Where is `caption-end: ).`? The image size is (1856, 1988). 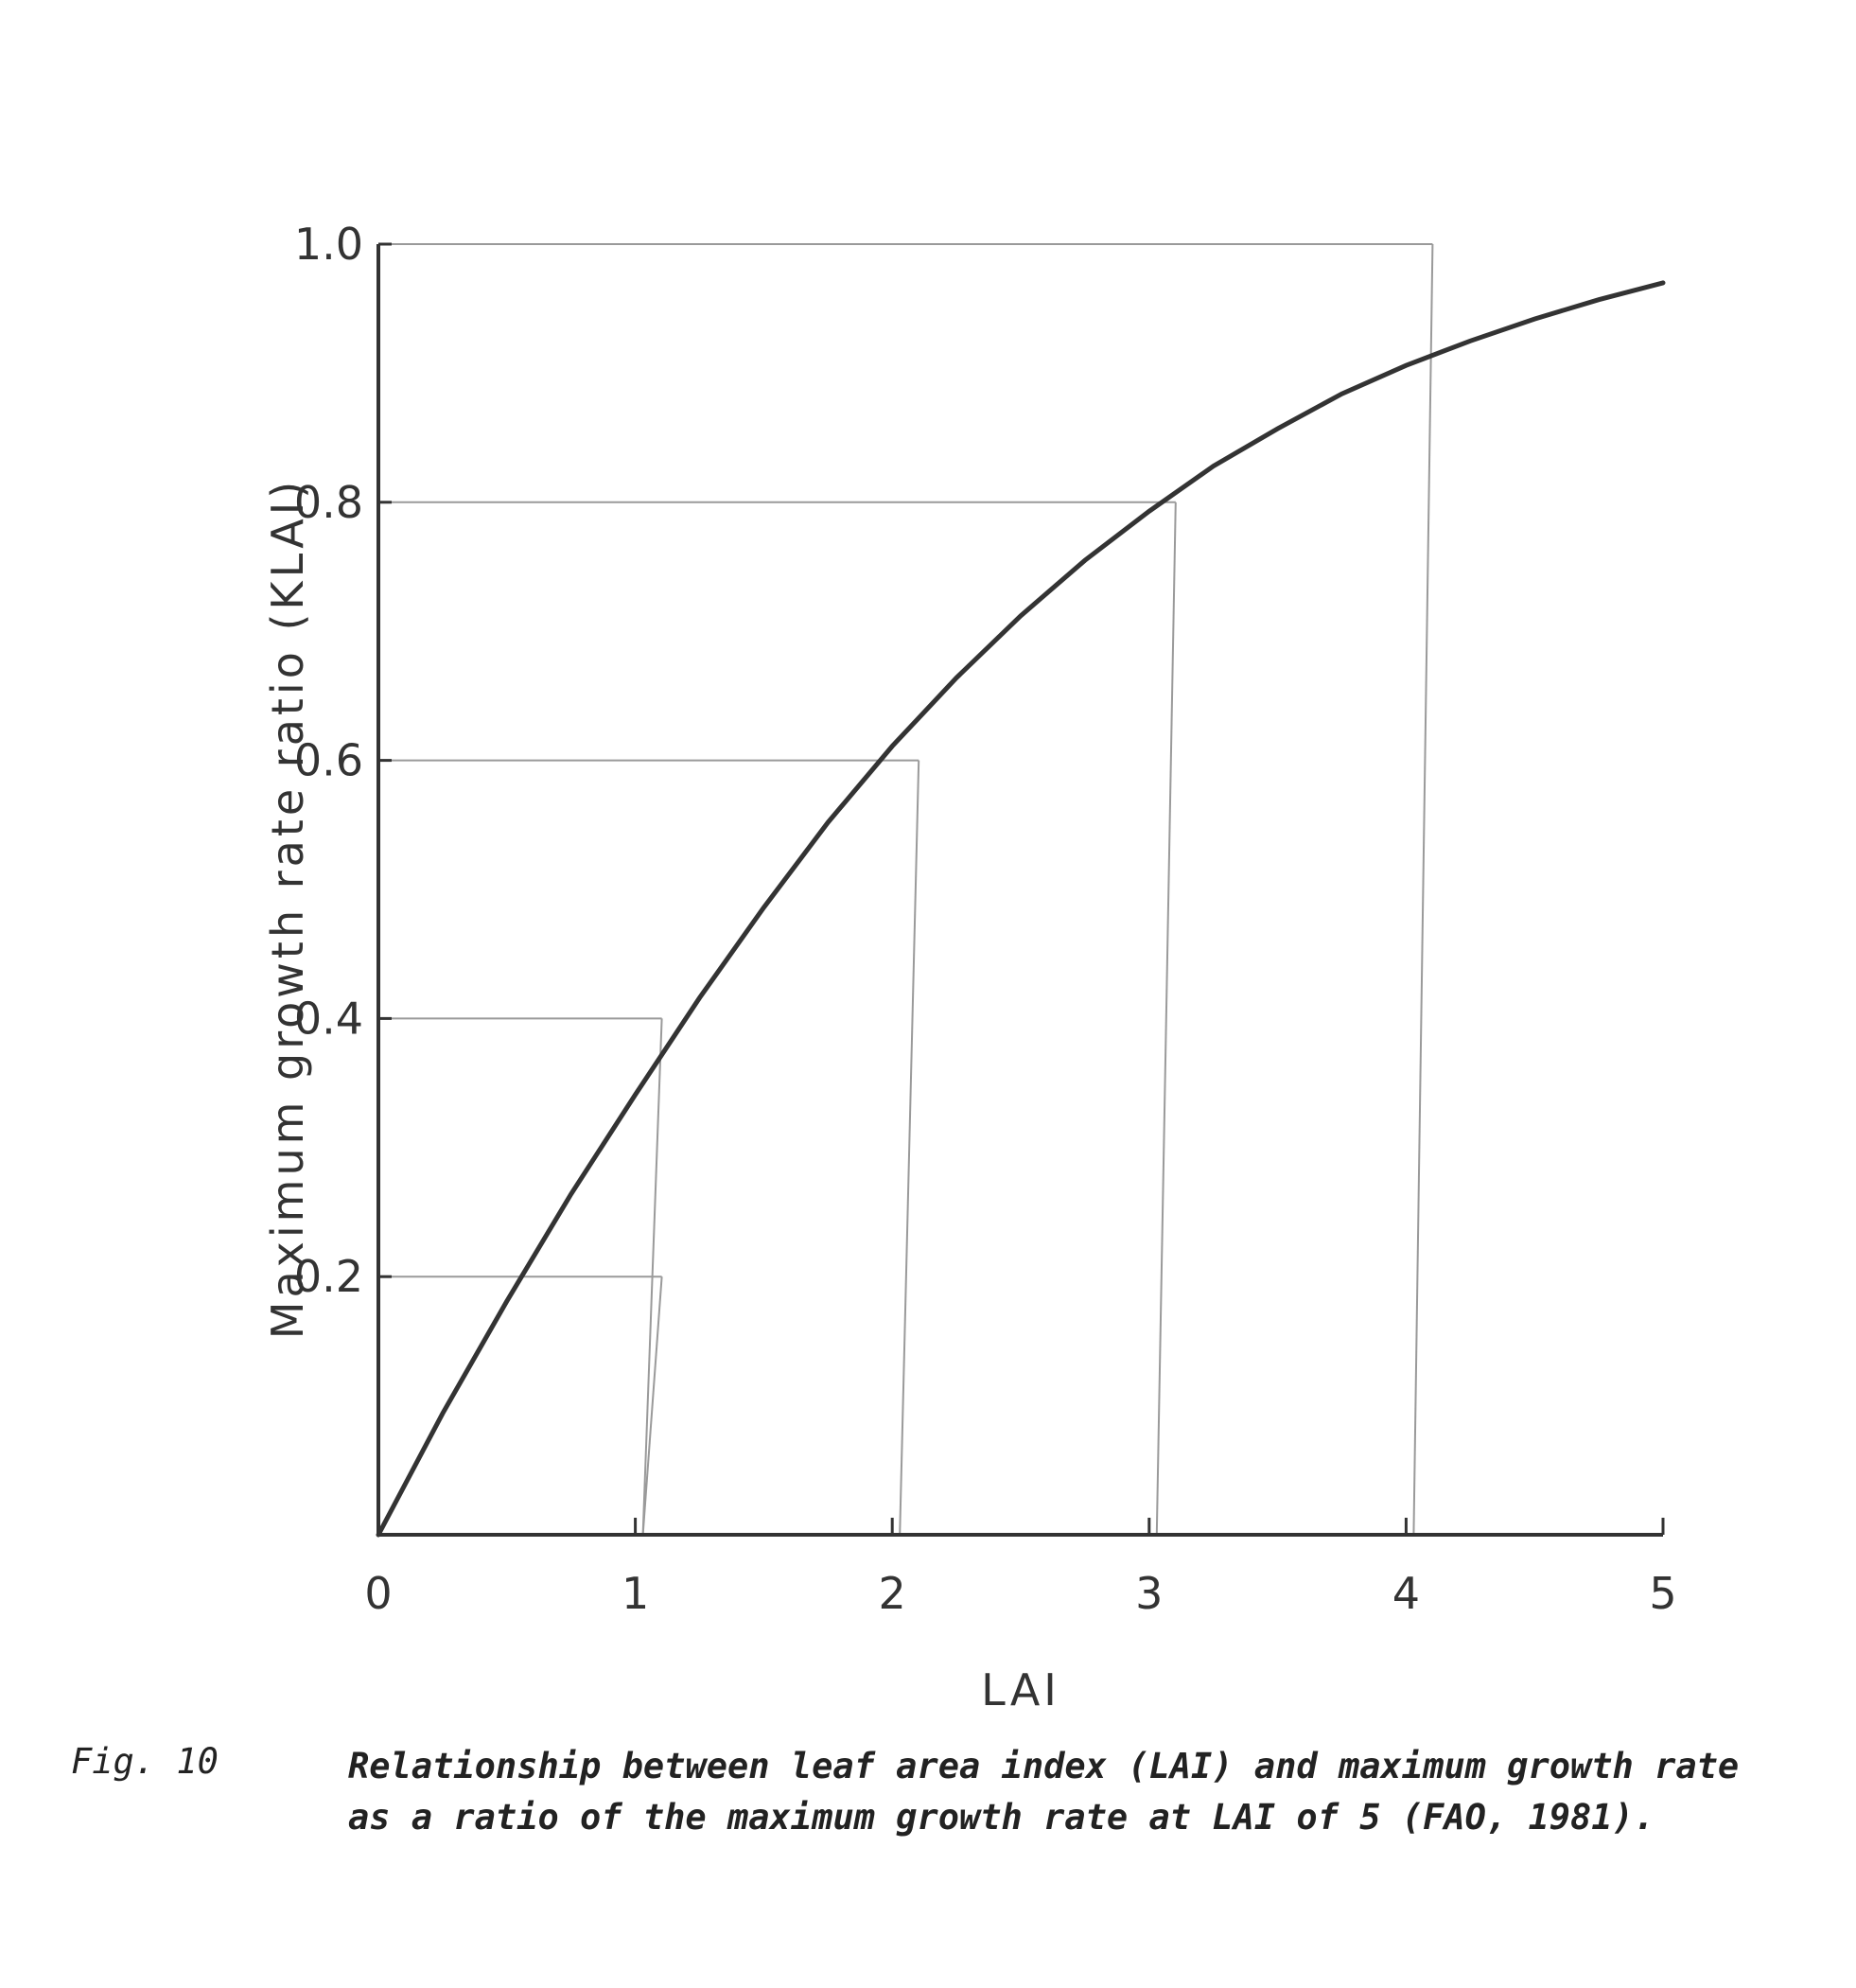
caption-end: ). is located at coordinates (1634, 1818).